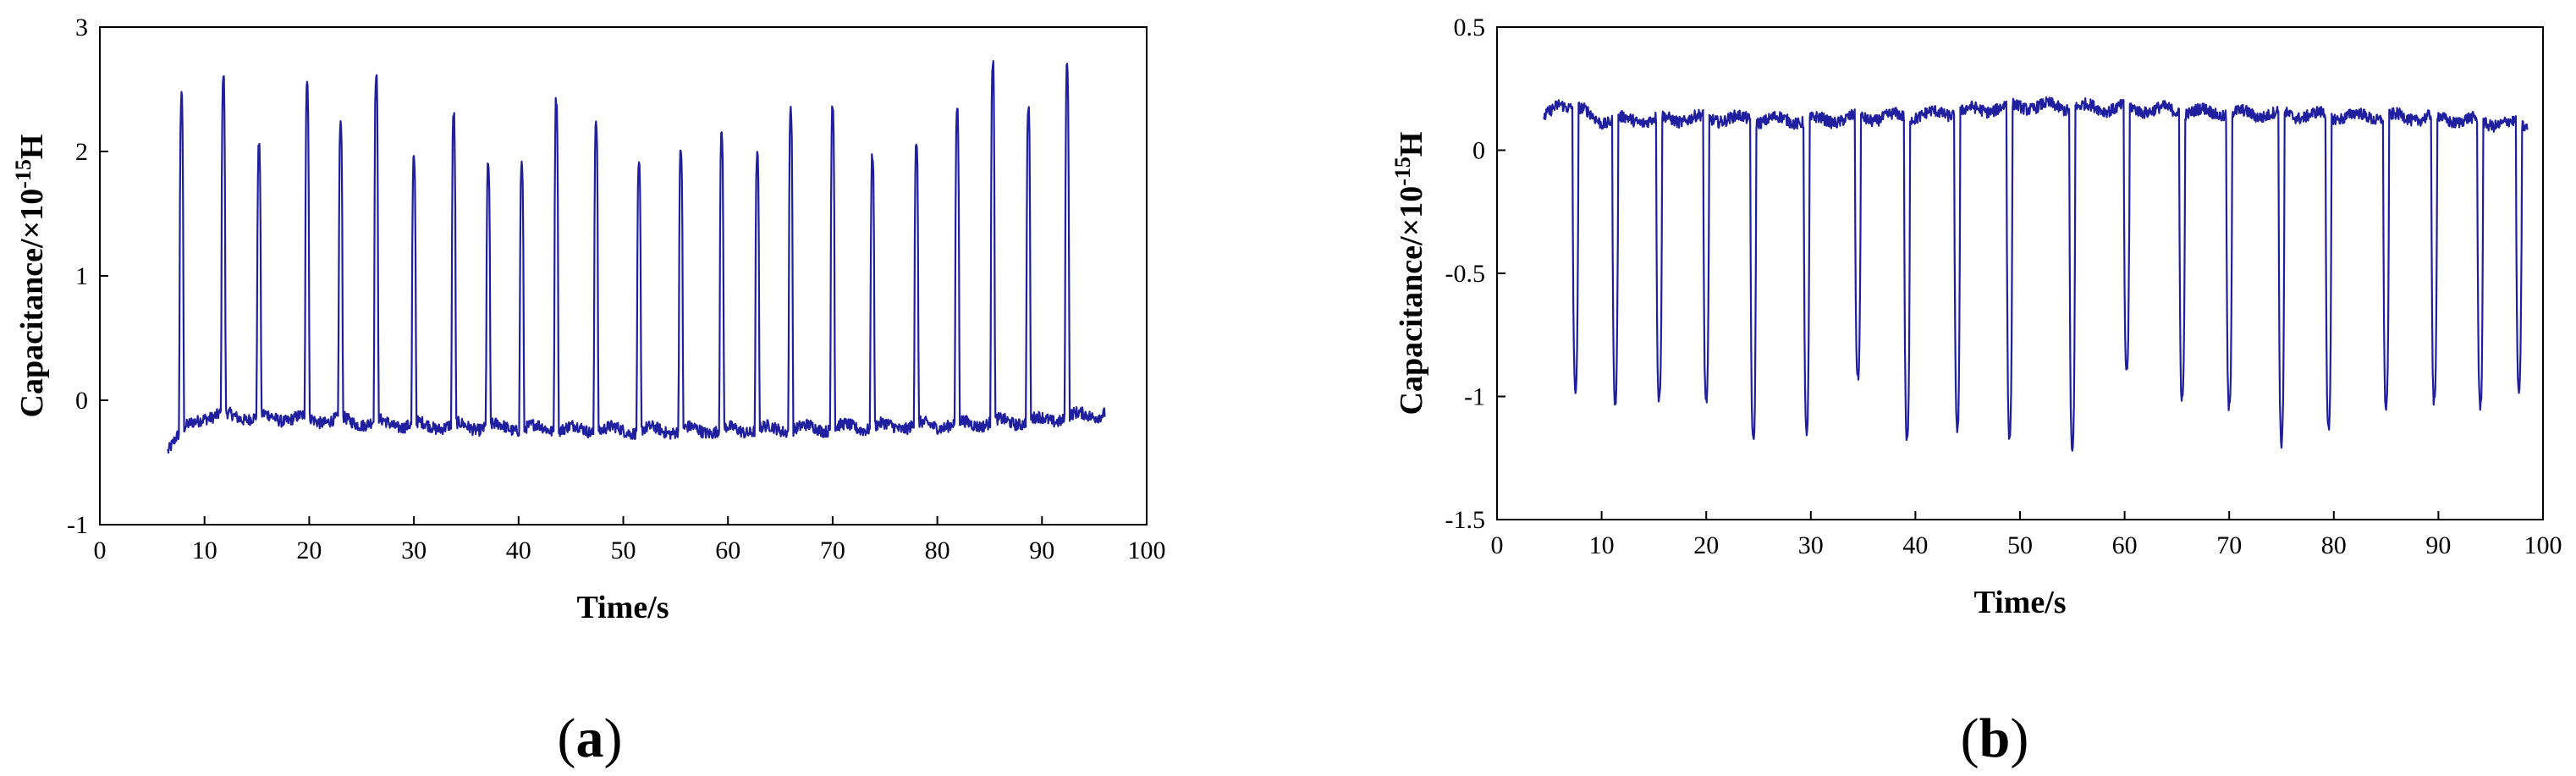  What do you see at coordinates (518, 550) in the screenshot?
I see `panel-a-x-tick-label: 40` at bounding box center [518, 550].